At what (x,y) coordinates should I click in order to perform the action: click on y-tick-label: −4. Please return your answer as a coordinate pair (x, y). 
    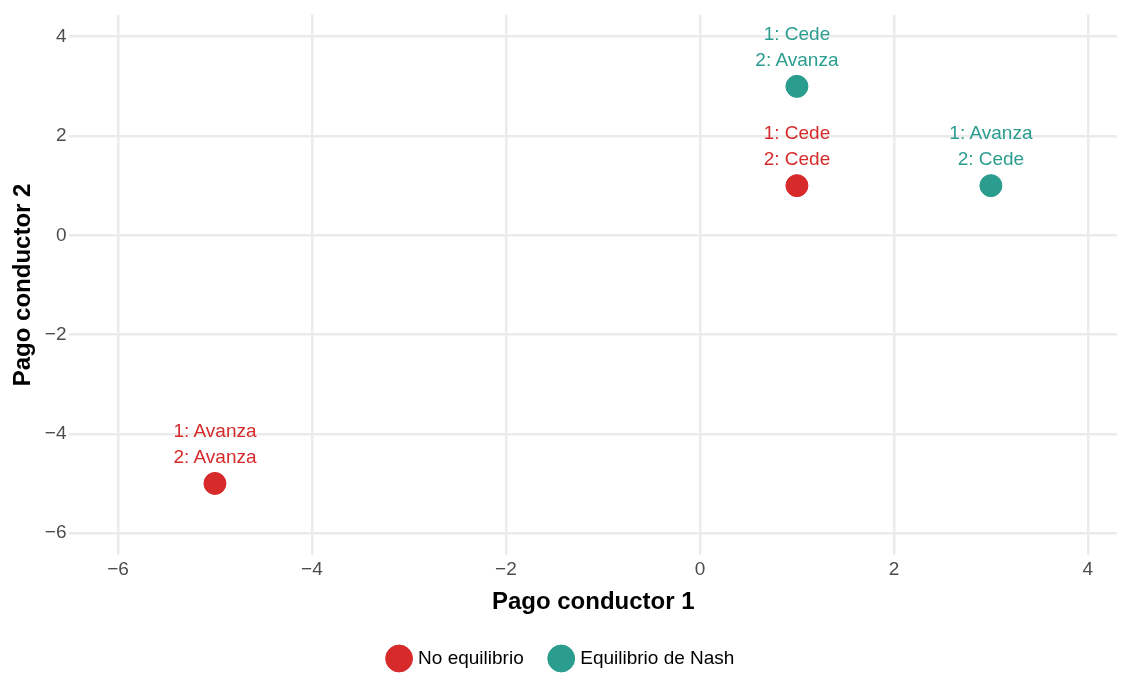
    Looking at the image, I should click on (55, 433).